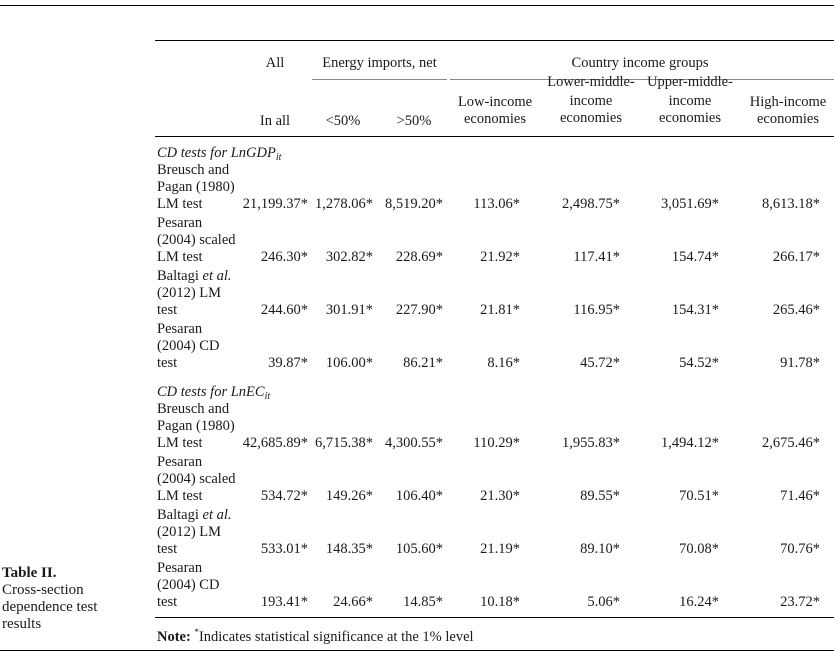  Describe the element at coordinates (253, 153) in the screenshot. I see `section-title-var: LnGDP` at that location.